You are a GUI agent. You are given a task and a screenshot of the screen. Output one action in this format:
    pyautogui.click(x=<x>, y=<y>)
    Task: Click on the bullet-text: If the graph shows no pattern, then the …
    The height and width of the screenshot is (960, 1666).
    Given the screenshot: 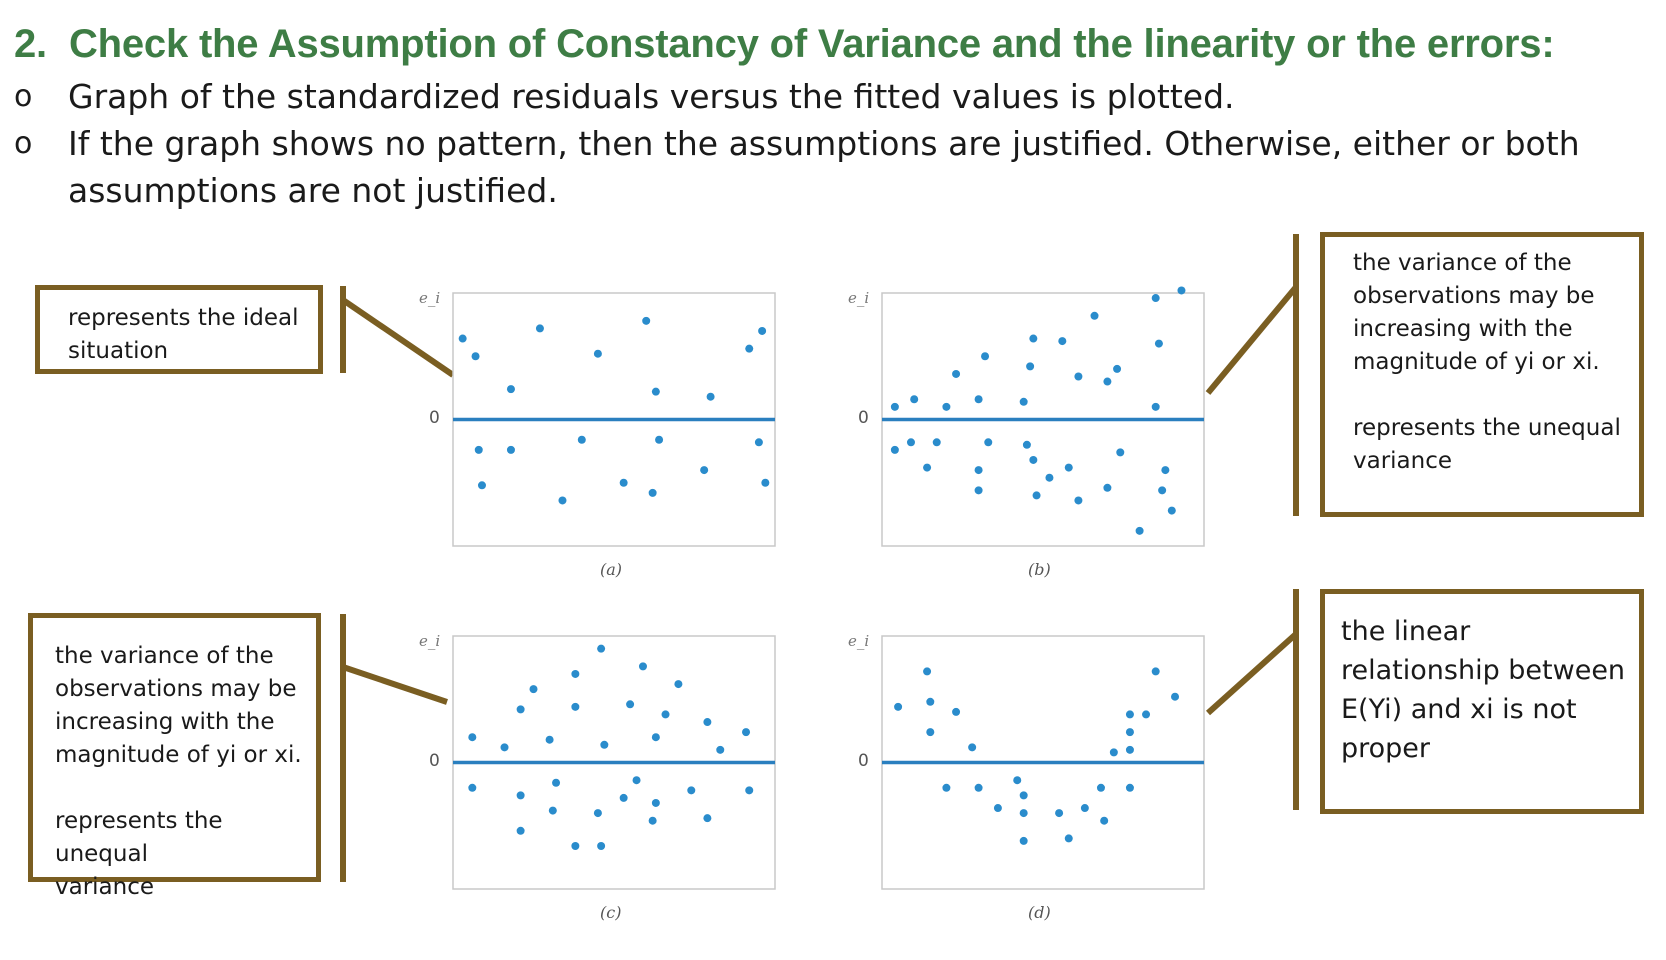 What is the action you would take?
    pyautogui.click(x=824, y=143)
    